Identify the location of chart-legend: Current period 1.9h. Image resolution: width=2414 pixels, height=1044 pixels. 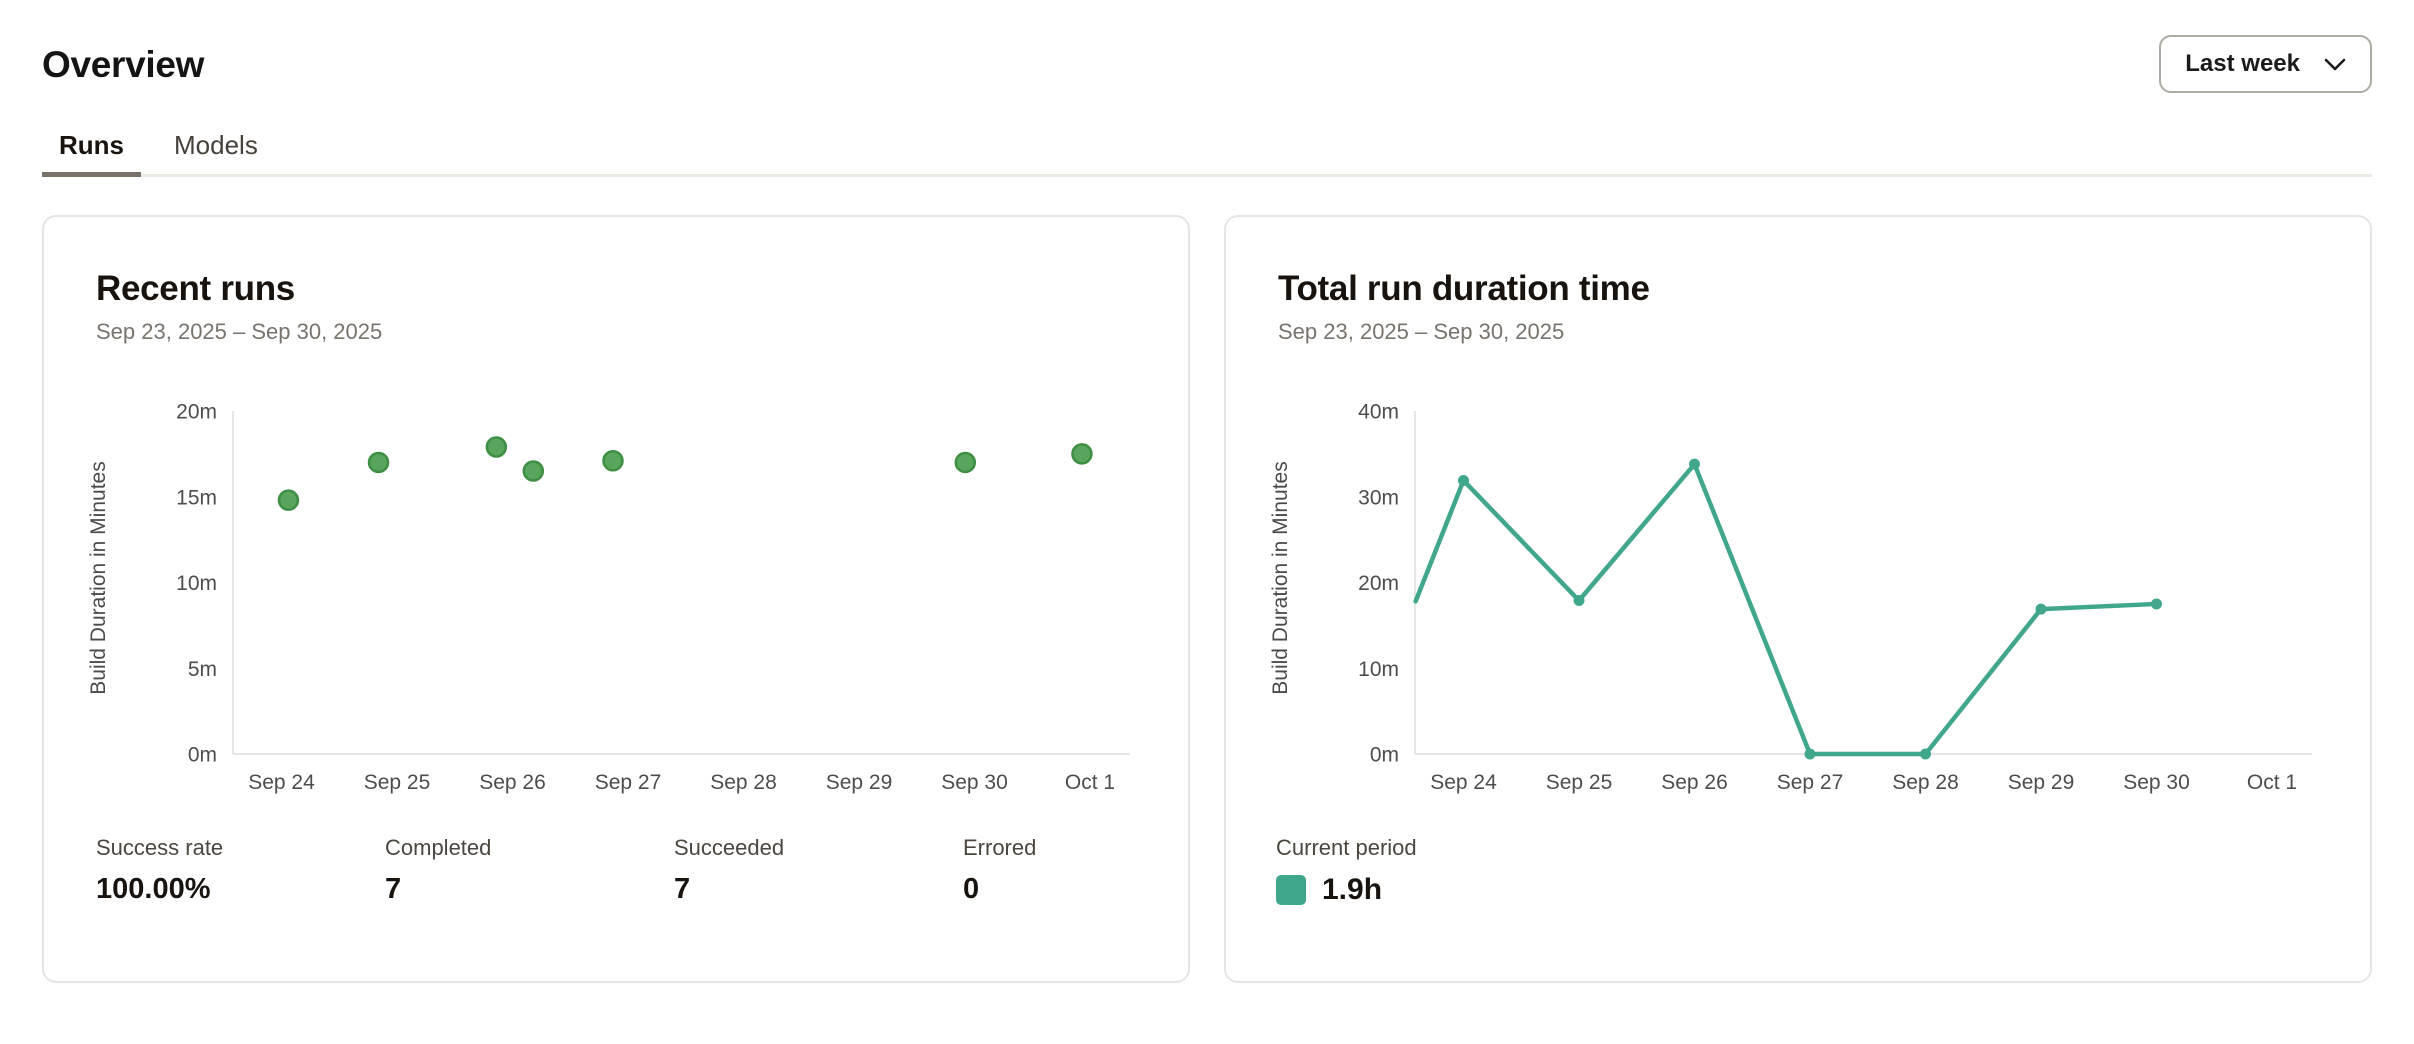
(1346, 871).